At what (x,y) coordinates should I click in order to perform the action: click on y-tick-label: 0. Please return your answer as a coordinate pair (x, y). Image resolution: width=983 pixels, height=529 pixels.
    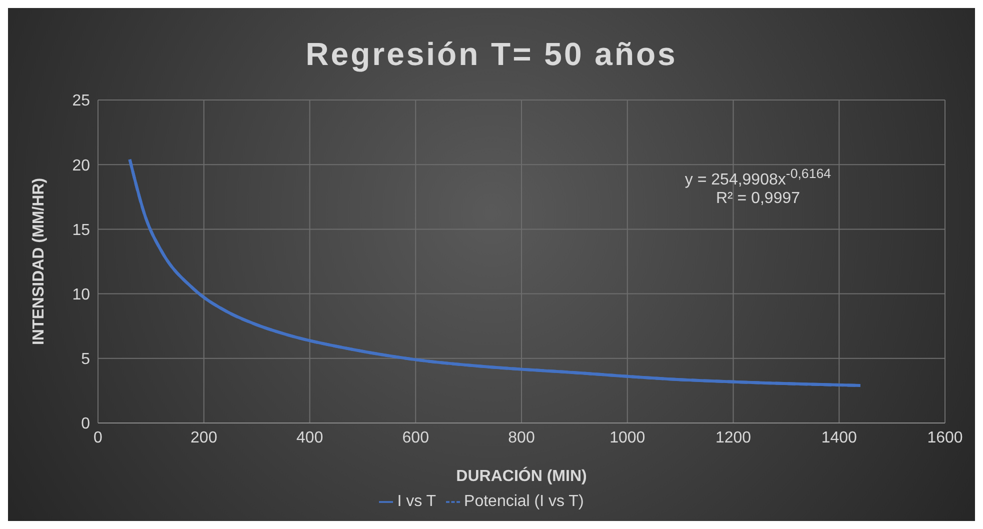
    Looking at the image, I should click on (85, 424).